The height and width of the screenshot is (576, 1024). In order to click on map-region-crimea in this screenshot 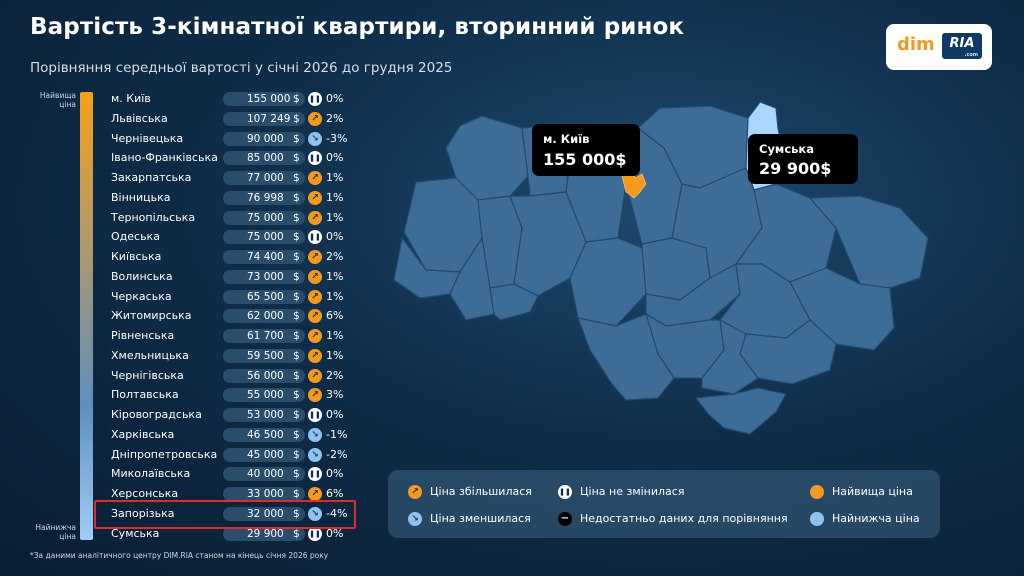, I will do `click(741, 411)`.